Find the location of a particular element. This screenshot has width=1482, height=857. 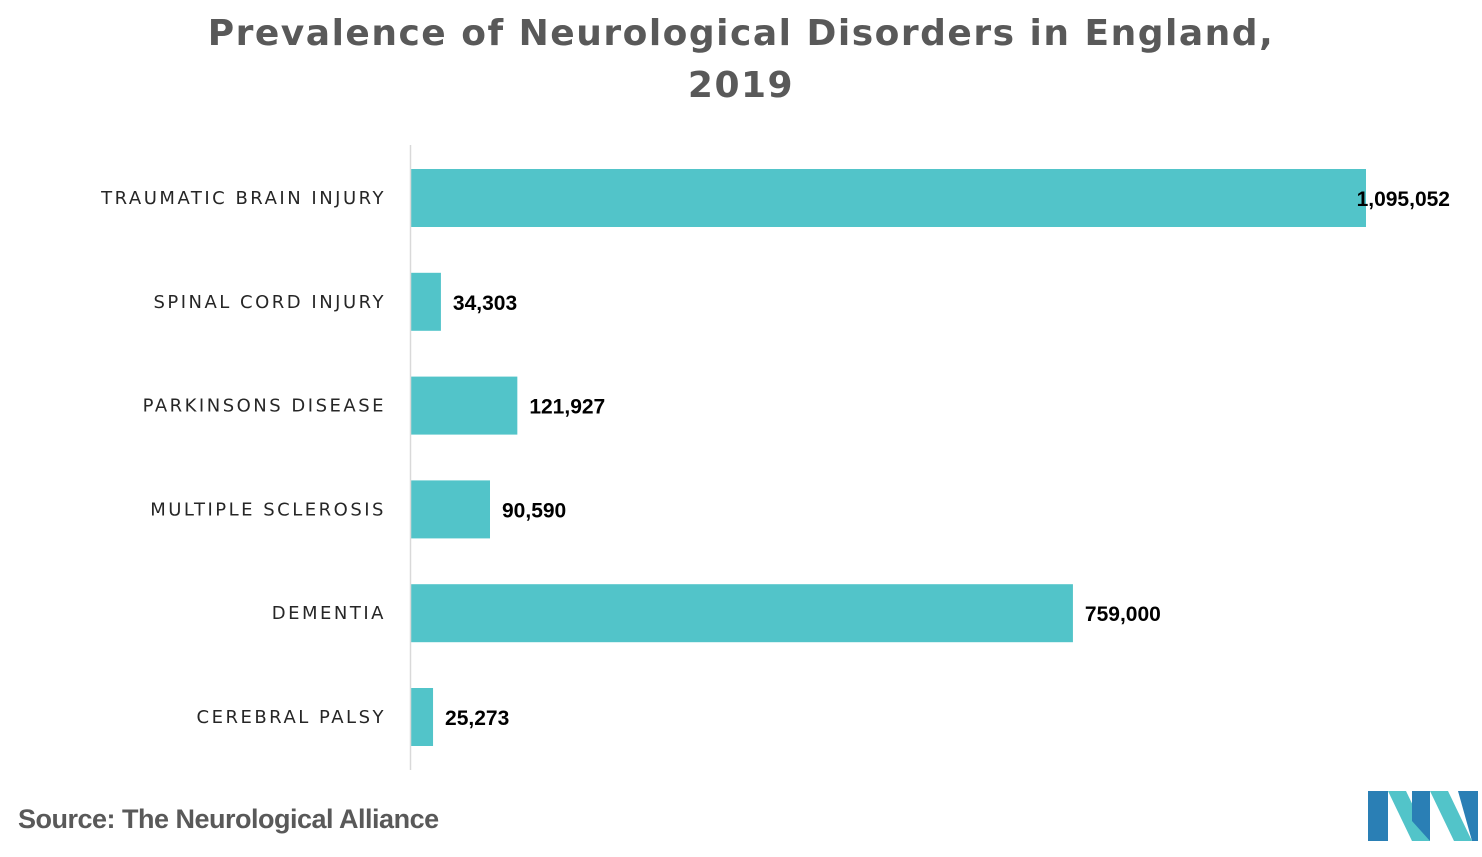

logo-mid-stroke is located at coordinates (1421, 816).